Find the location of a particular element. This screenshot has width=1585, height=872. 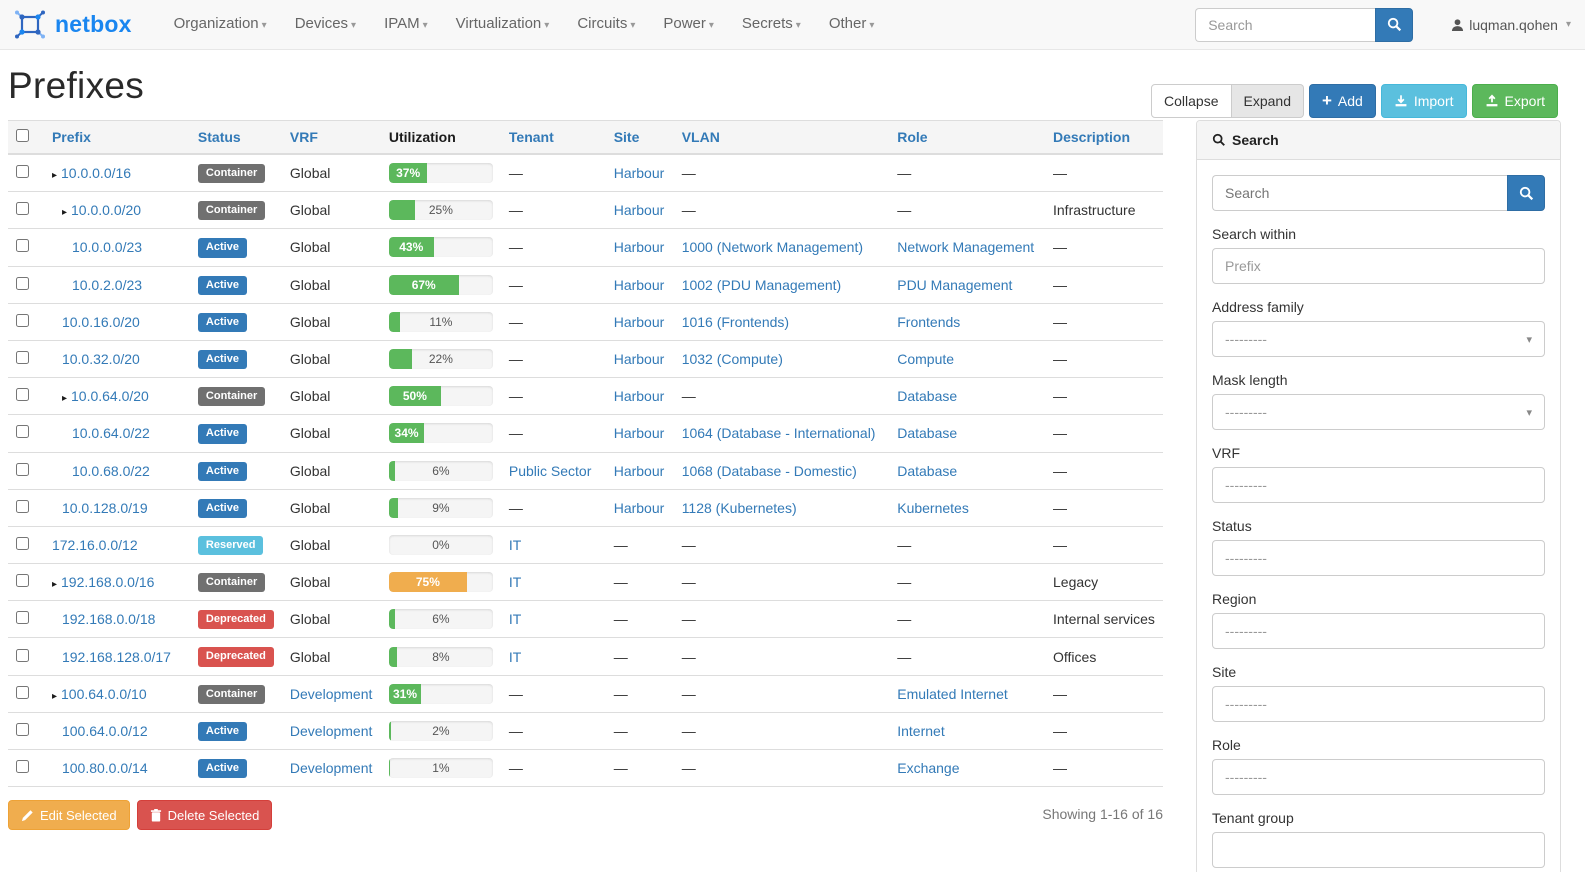

global-search-input is located at coordinates (1285, 24).